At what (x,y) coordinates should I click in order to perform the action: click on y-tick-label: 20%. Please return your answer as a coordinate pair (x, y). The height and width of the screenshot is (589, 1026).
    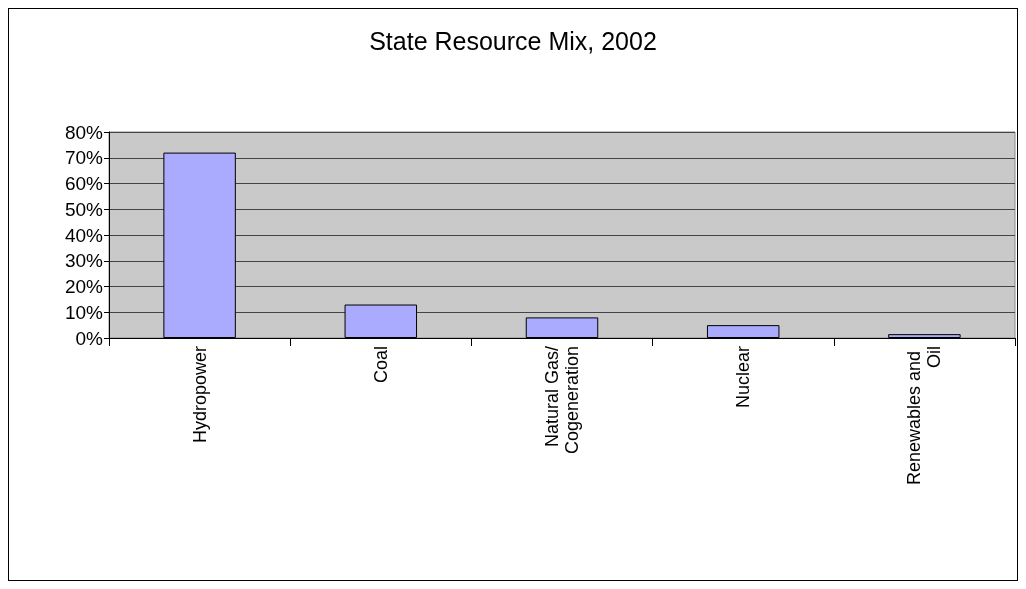
    Looking at the image, I should click on (84, 286).